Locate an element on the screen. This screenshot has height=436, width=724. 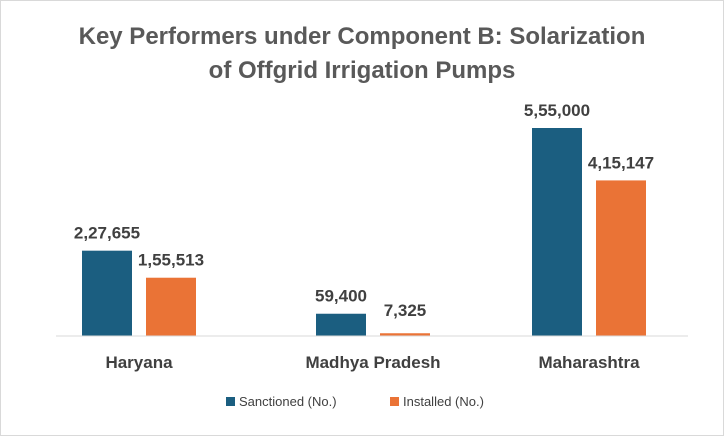
category-label: Maharashtra is located at coordinates (589, 362).